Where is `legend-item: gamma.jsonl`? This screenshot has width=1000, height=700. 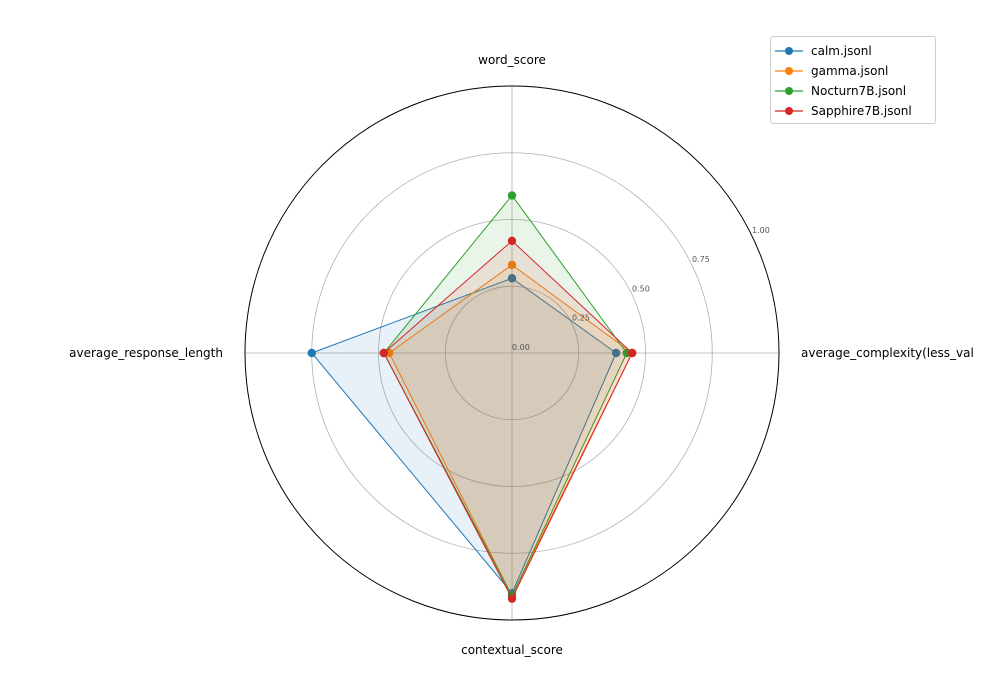
legend-item: gamma.jsonl is located at coordinates (853, 71).